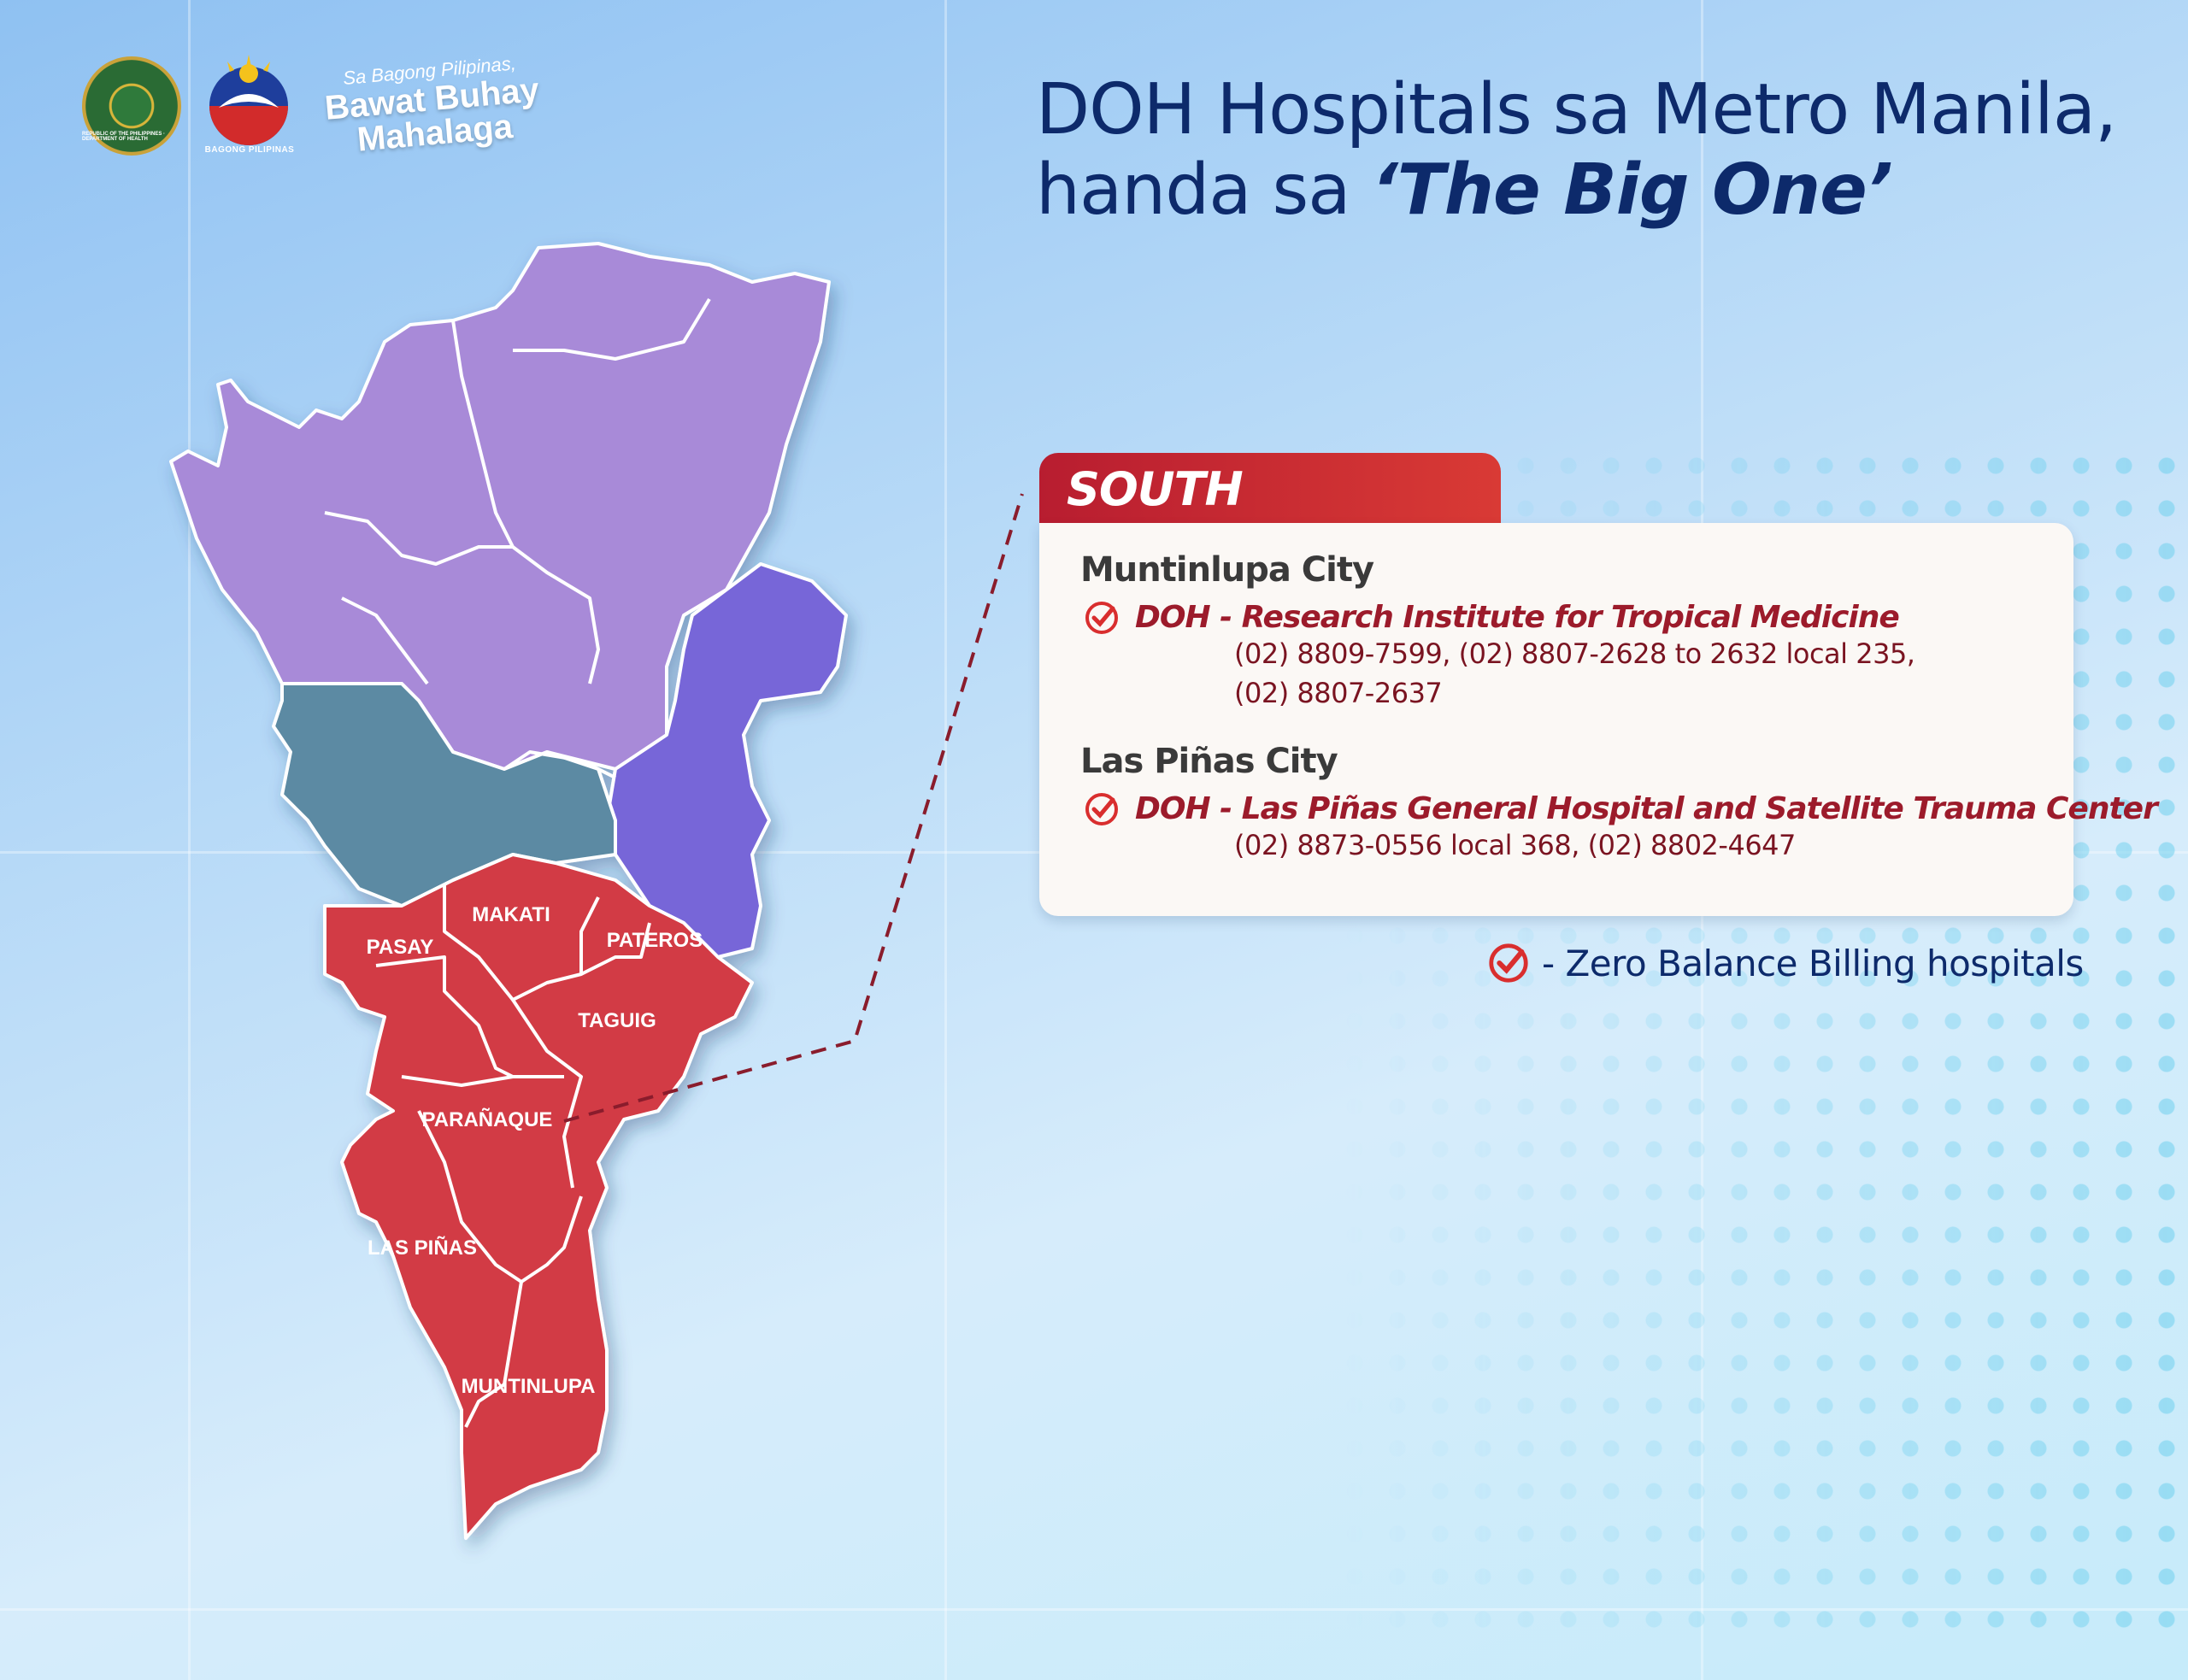  Describe the element at coordinates (1209, 761) in the screenshot. I see `city-name-las-pinas: Las Piñas City` at that location.